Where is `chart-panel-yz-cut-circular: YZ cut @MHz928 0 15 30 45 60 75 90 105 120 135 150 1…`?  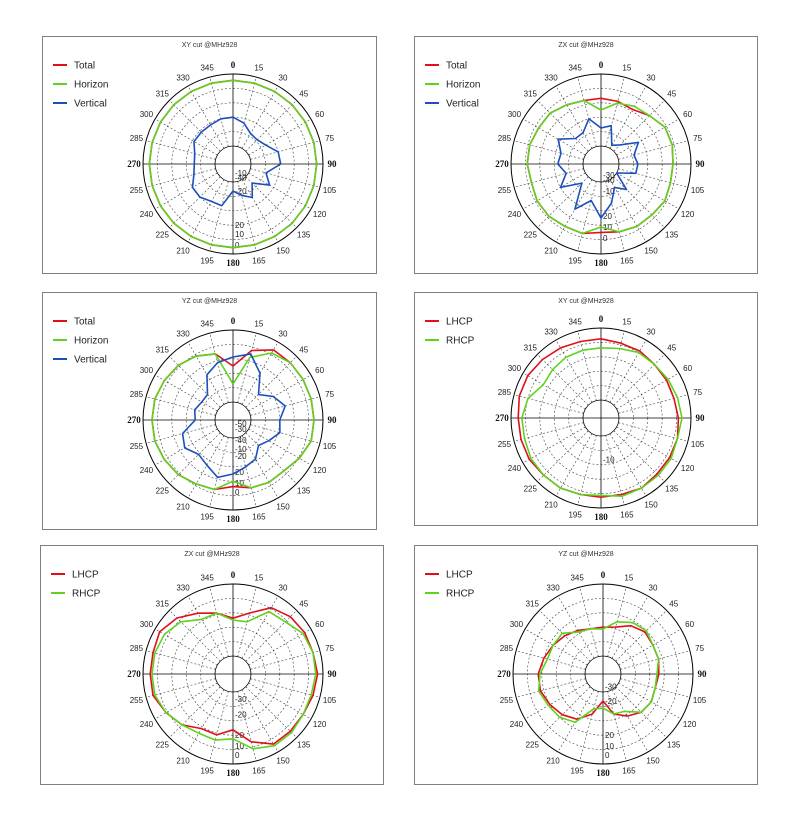 chart-panel-yz-cut-circular: YZ cut @MHz928 0 15 30 45 60 75 90 105 120 135 150 1… is located at coordinates (586, 665).